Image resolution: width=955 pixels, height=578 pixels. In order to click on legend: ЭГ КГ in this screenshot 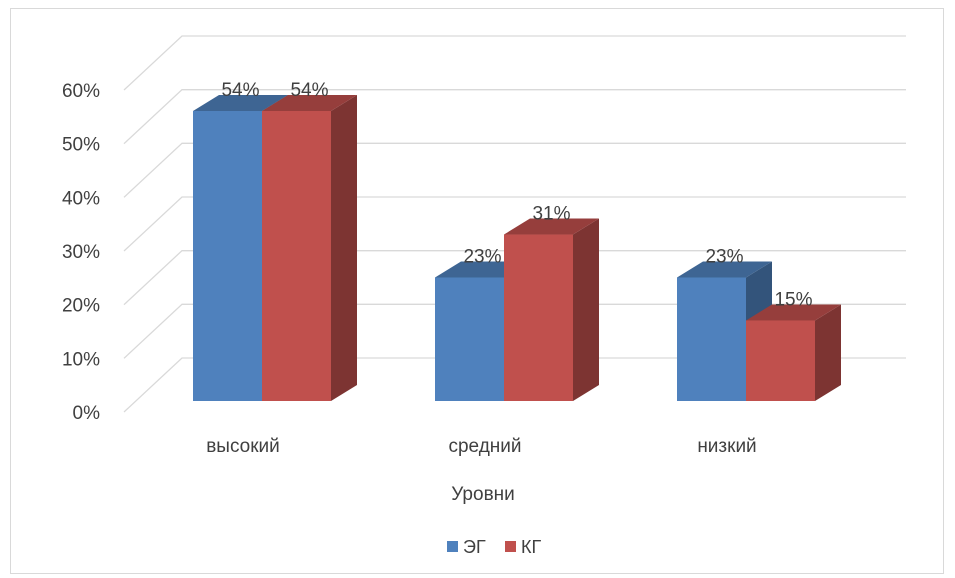, I will do `click(494, 547)`.